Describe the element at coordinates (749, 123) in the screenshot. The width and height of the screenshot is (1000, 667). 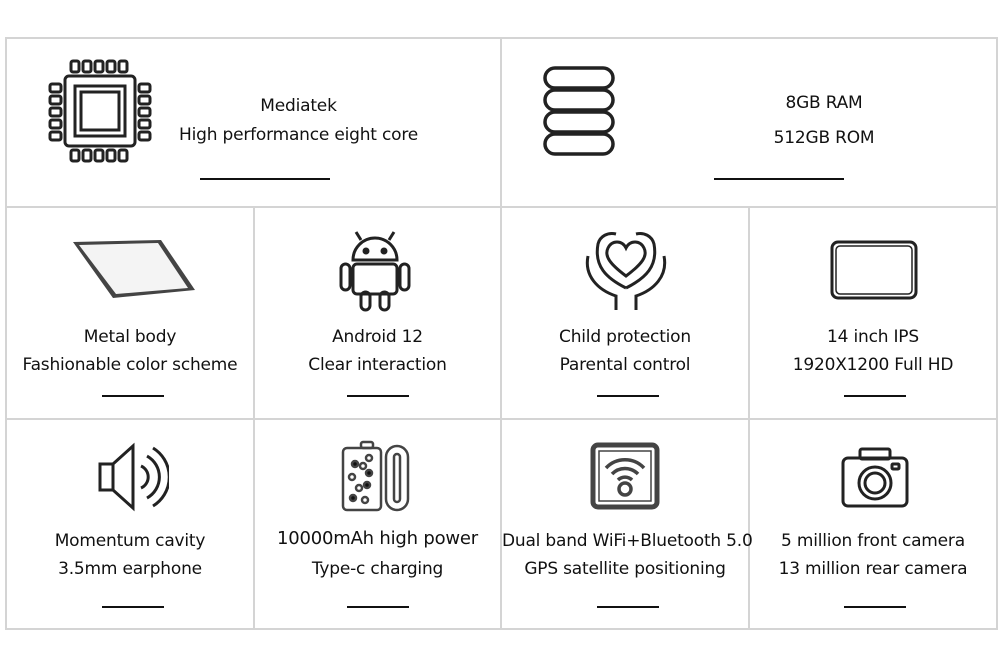
I see `feature-cell-memory: 8GB RAM 512GB ROM` at that location.